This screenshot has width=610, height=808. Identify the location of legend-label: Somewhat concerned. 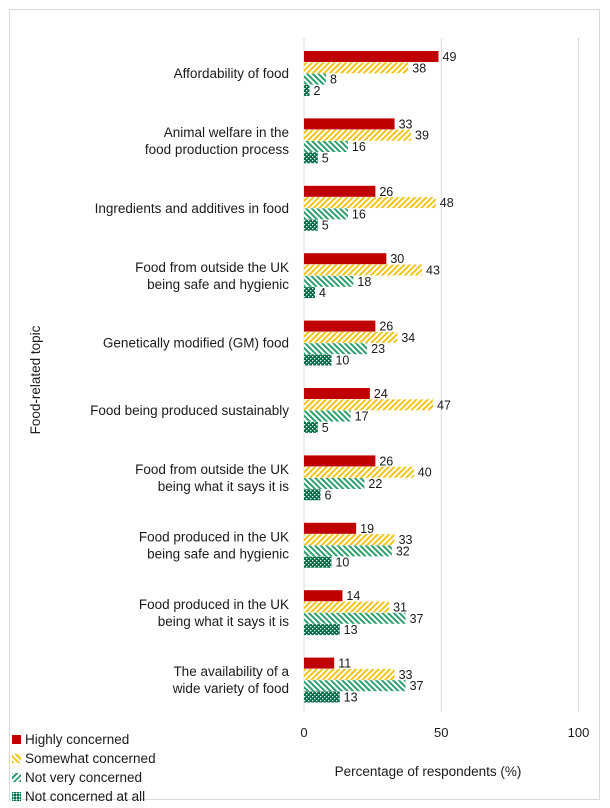
(90, 758).